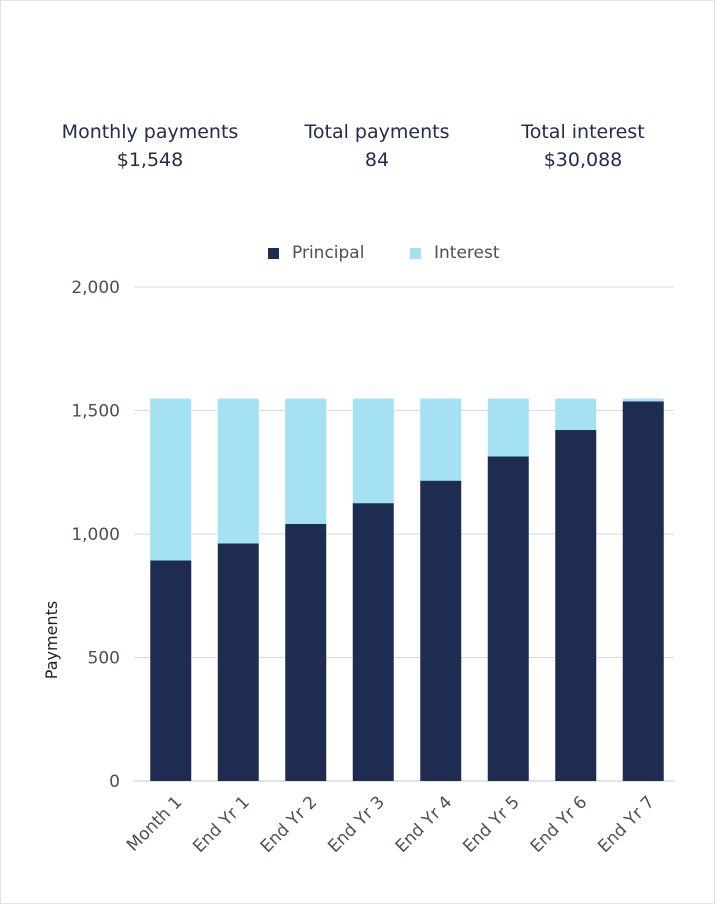 The image size is (715, 904). I want to click on legend-item-principal: Principal, so click(316, 253).